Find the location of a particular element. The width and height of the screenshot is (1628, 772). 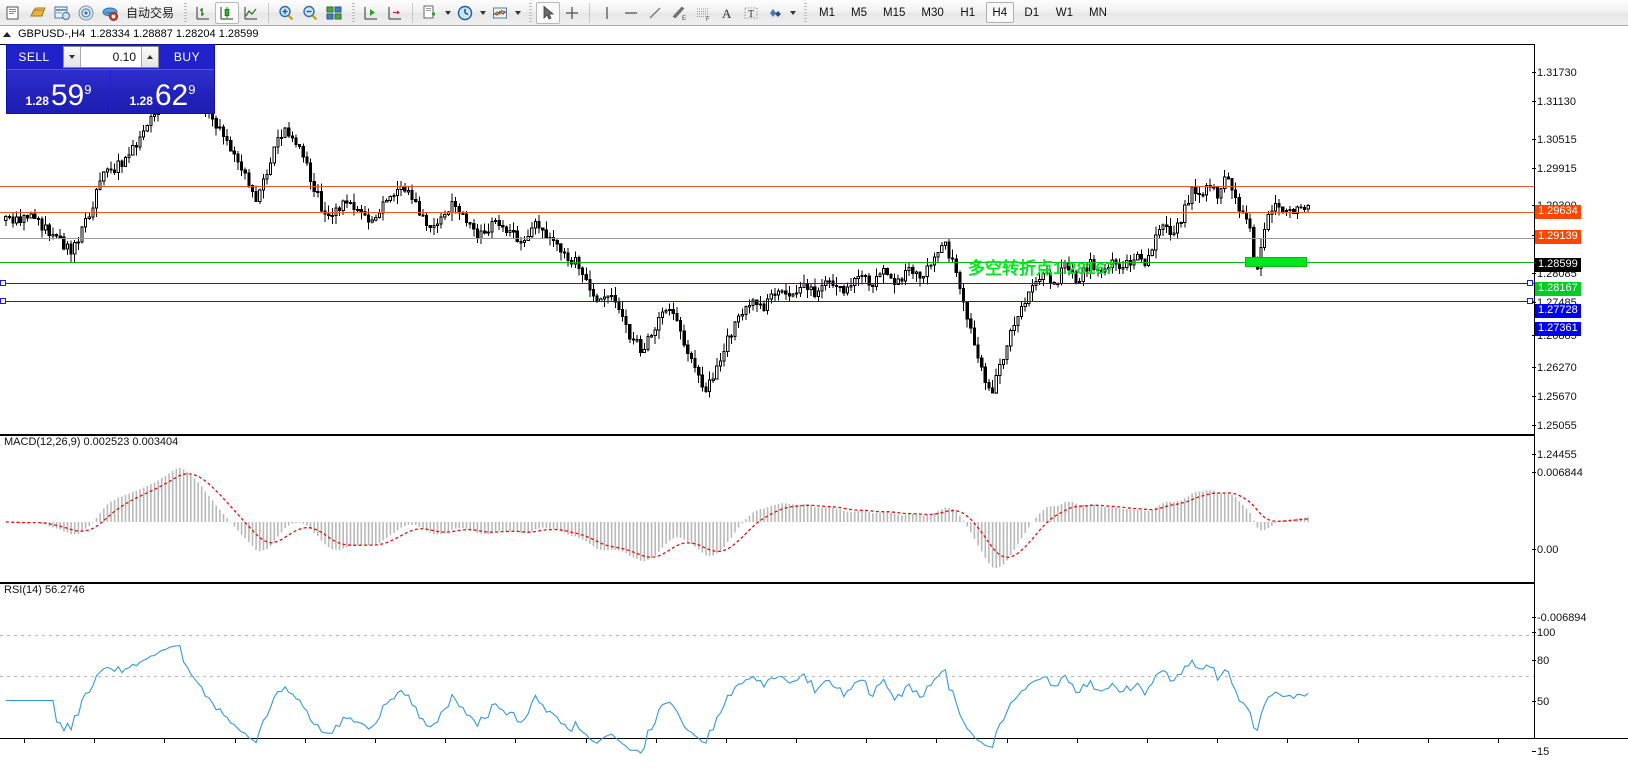

vertical-line-icon is located at coordinates (607, 13).